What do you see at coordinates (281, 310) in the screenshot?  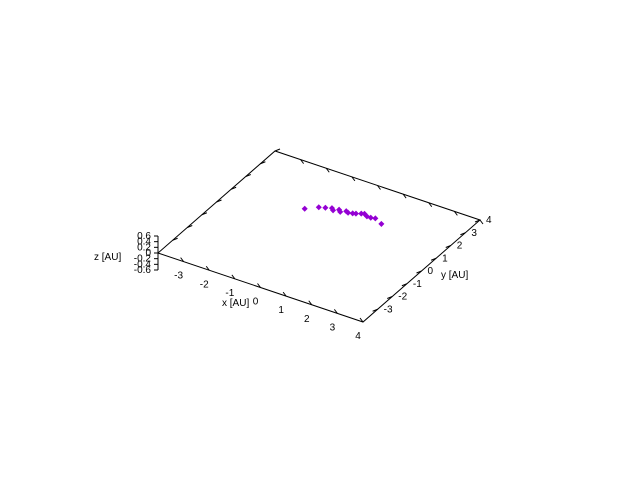 I see `x-tick-label: 1` at bounding box center [281, 310].